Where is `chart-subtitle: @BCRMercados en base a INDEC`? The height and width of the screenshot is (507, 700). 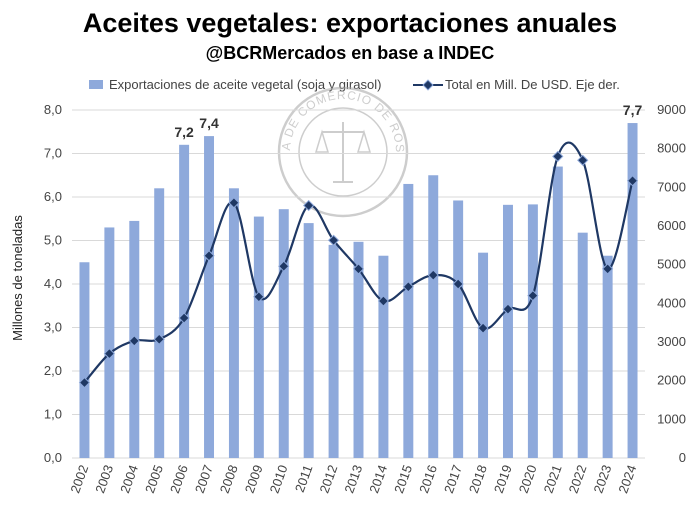
chart-subtitle: @BCRMercados en base a INDEC is located at coordinates (350, 53).